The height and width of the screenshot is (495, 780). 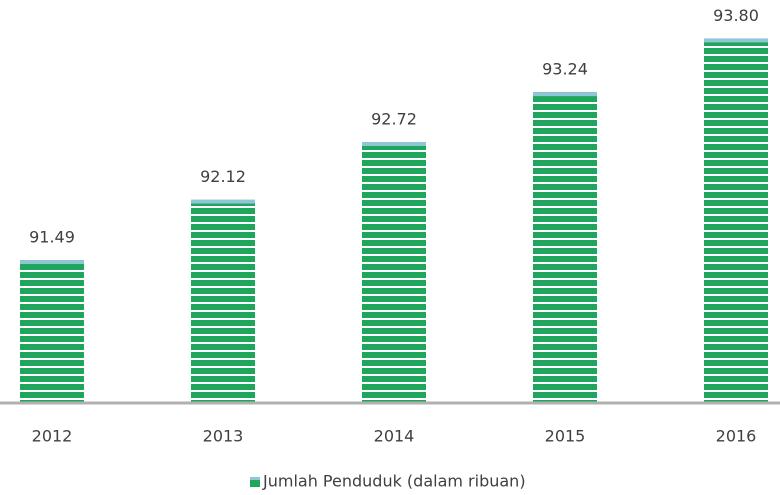 I want to click on x-tick-label: 2013, so click(x=223, y=436).